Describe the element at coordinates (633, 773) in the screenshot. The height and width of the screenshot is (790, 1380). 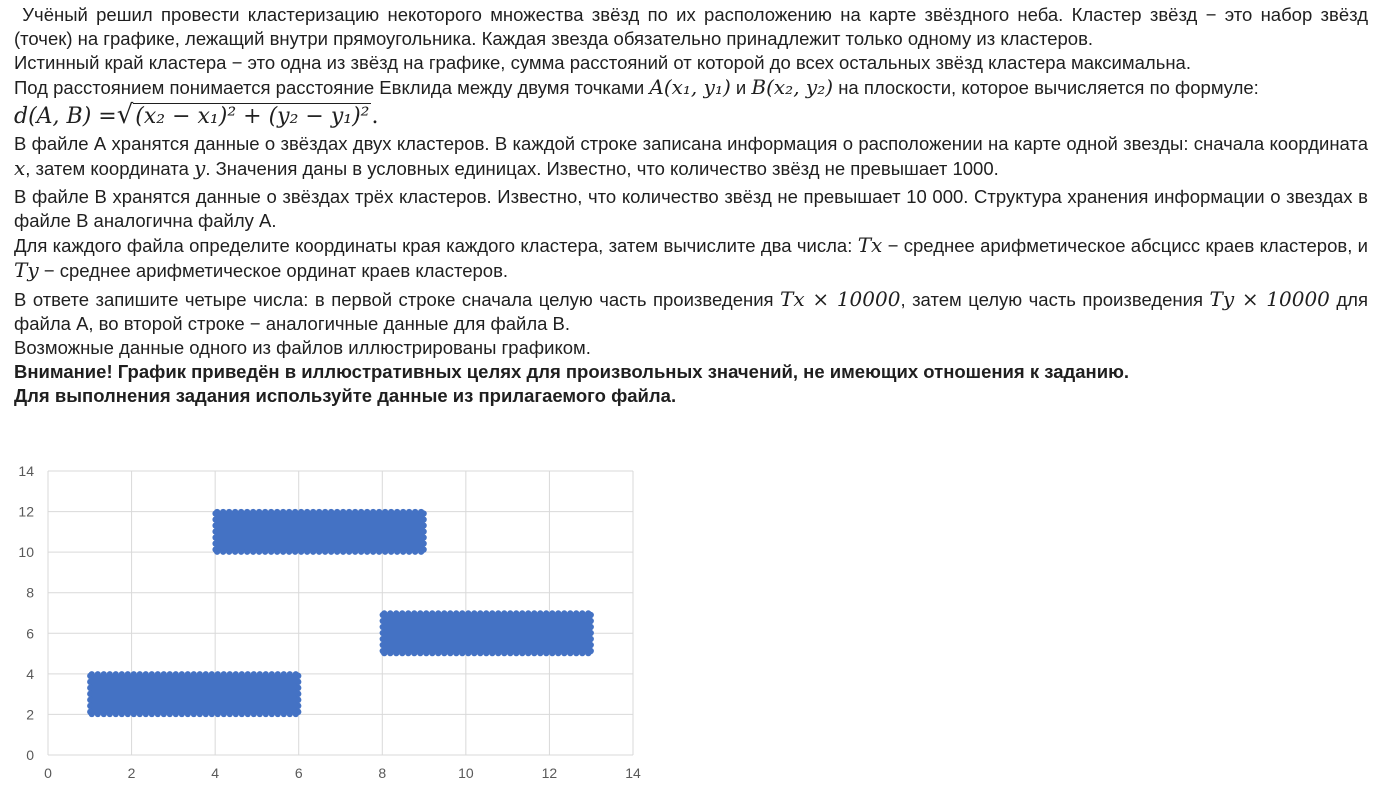
I see `x-tick-label: 14` at that location.